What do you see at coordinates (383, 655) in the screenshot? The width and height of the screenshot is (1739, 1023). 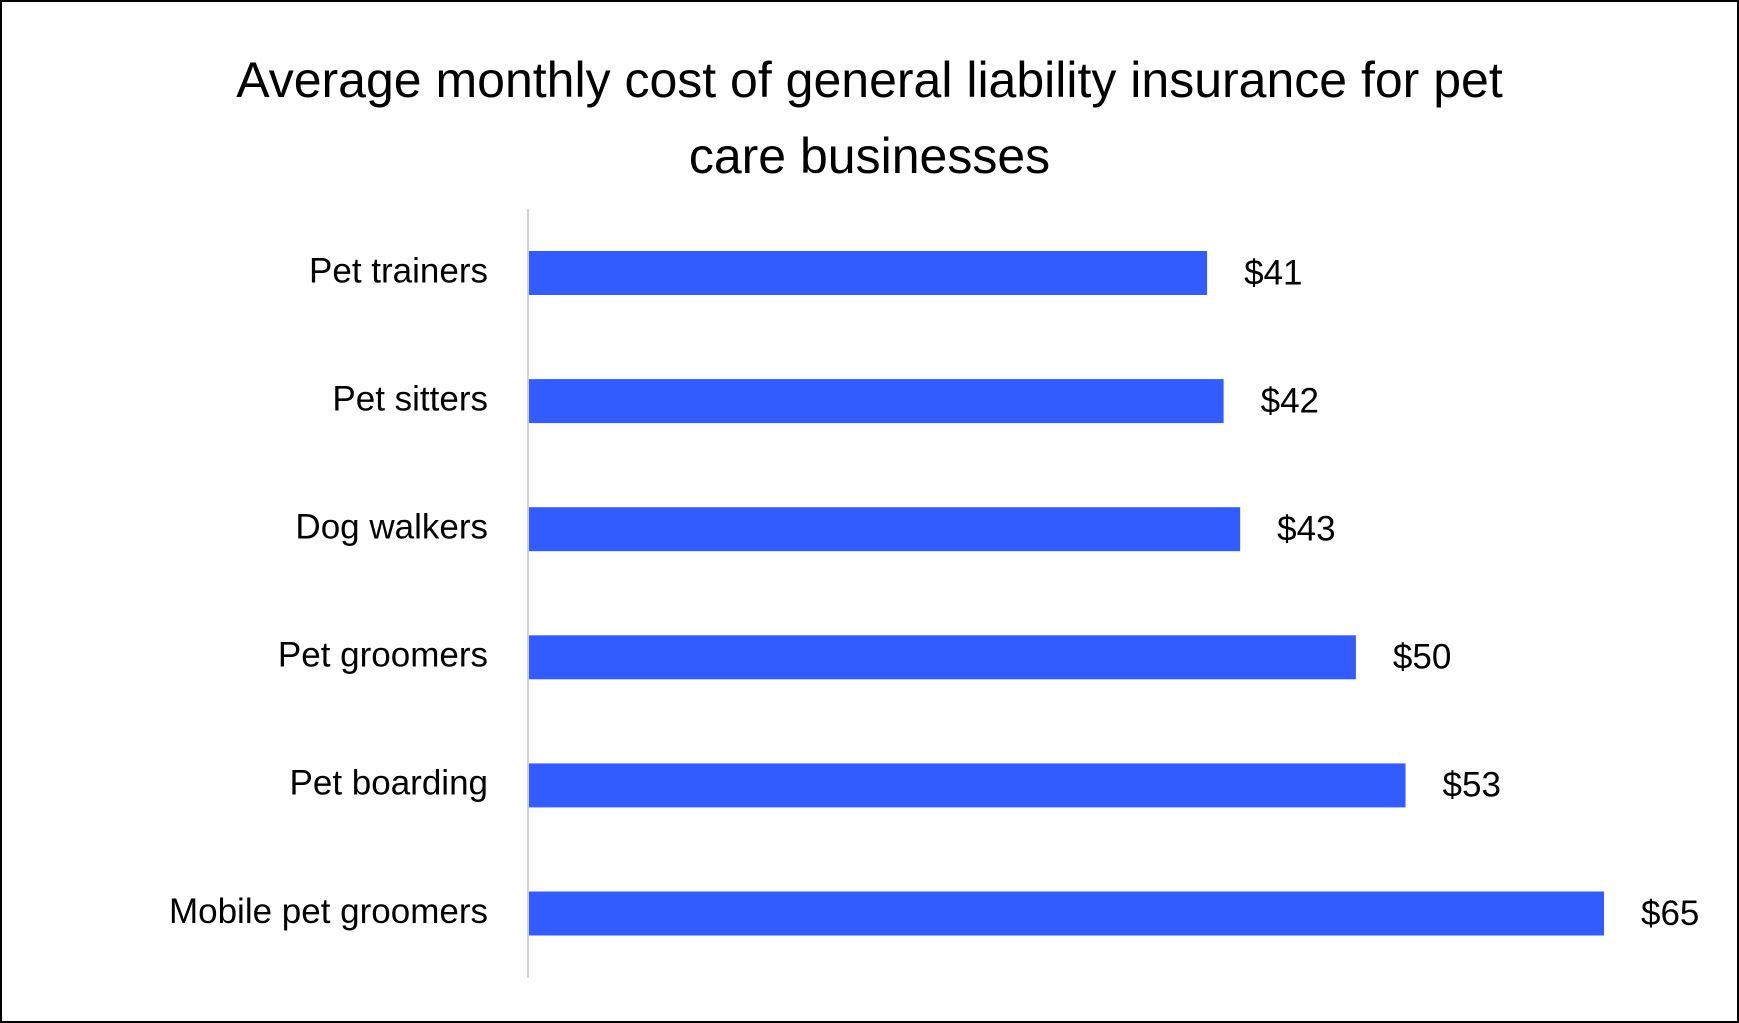 I see `y-tick-label: Pet groomers` at bounding box center [383, 655].